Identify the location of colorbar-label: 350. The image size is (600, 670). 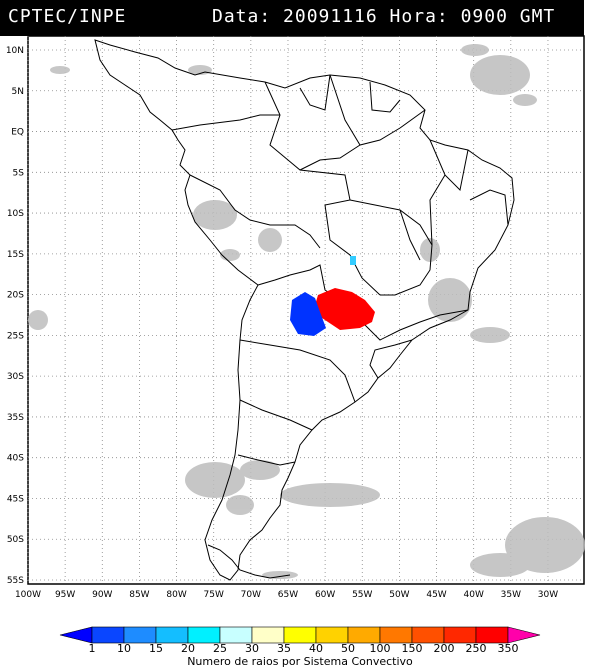
(508, 648).